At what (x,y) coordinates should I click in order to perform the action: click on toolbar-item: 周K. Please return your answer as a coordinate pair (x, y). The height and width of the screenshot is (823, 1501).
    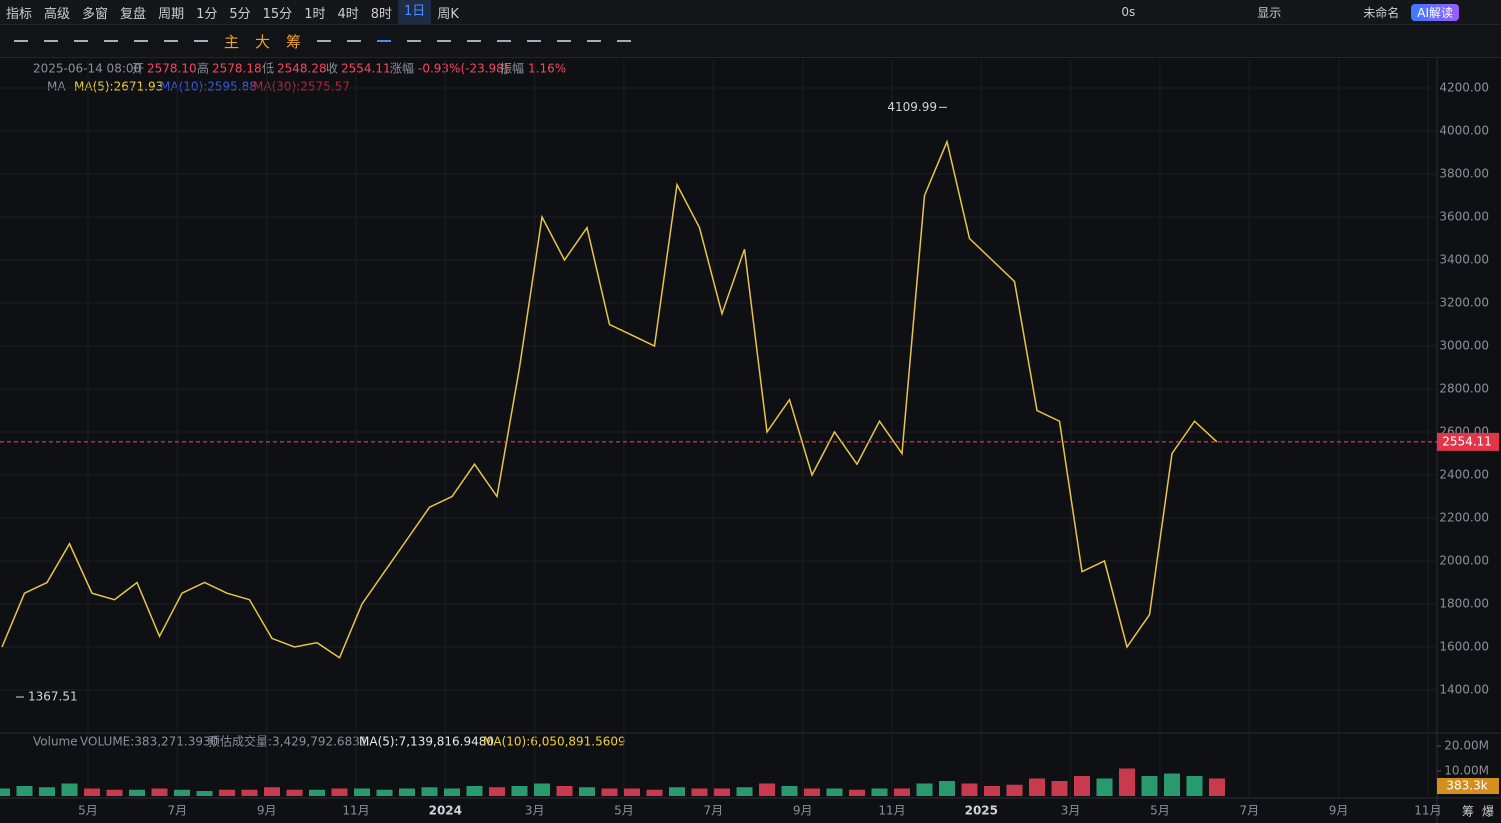
    Looking at the image, I should click on (448, 14).